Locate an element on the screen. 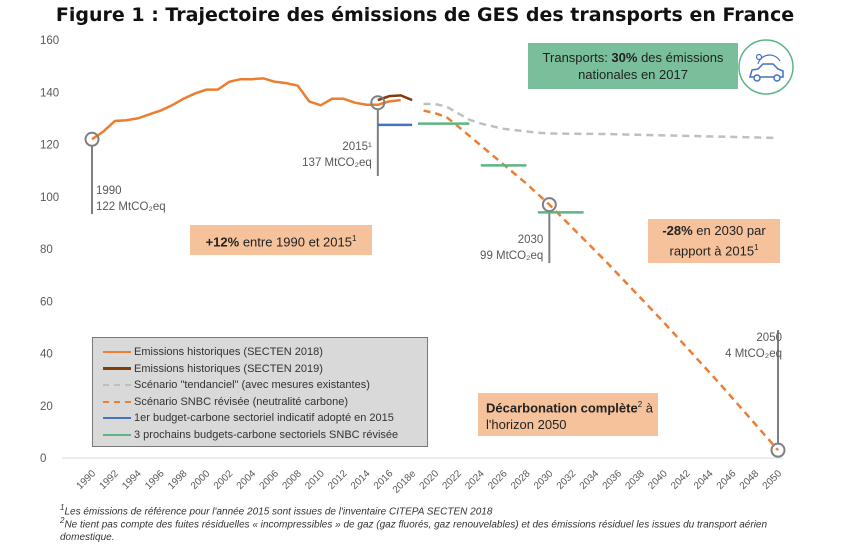 The height and width of the screenshot is (547, 850). y-tick-label: 80 is located at coordinates (46, 250).